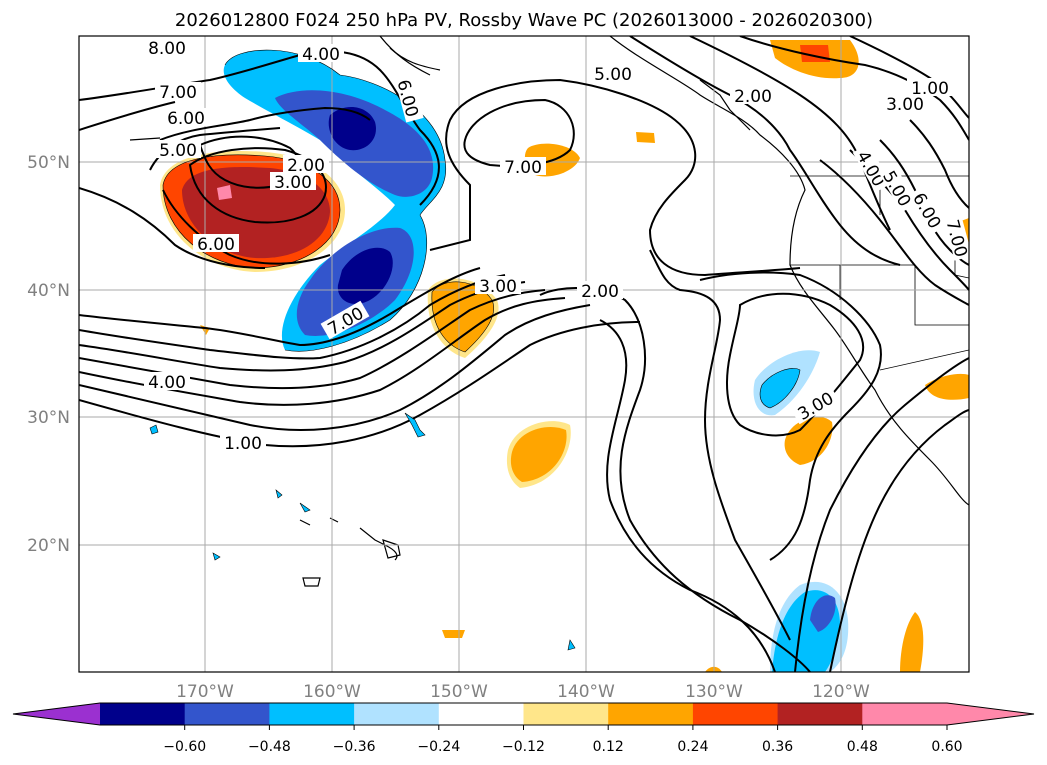  What do you see at coordinates (862, 747) in the screenshot?
I see `colorbar-tick-label: 0.48` at bounding box center [862, 747].